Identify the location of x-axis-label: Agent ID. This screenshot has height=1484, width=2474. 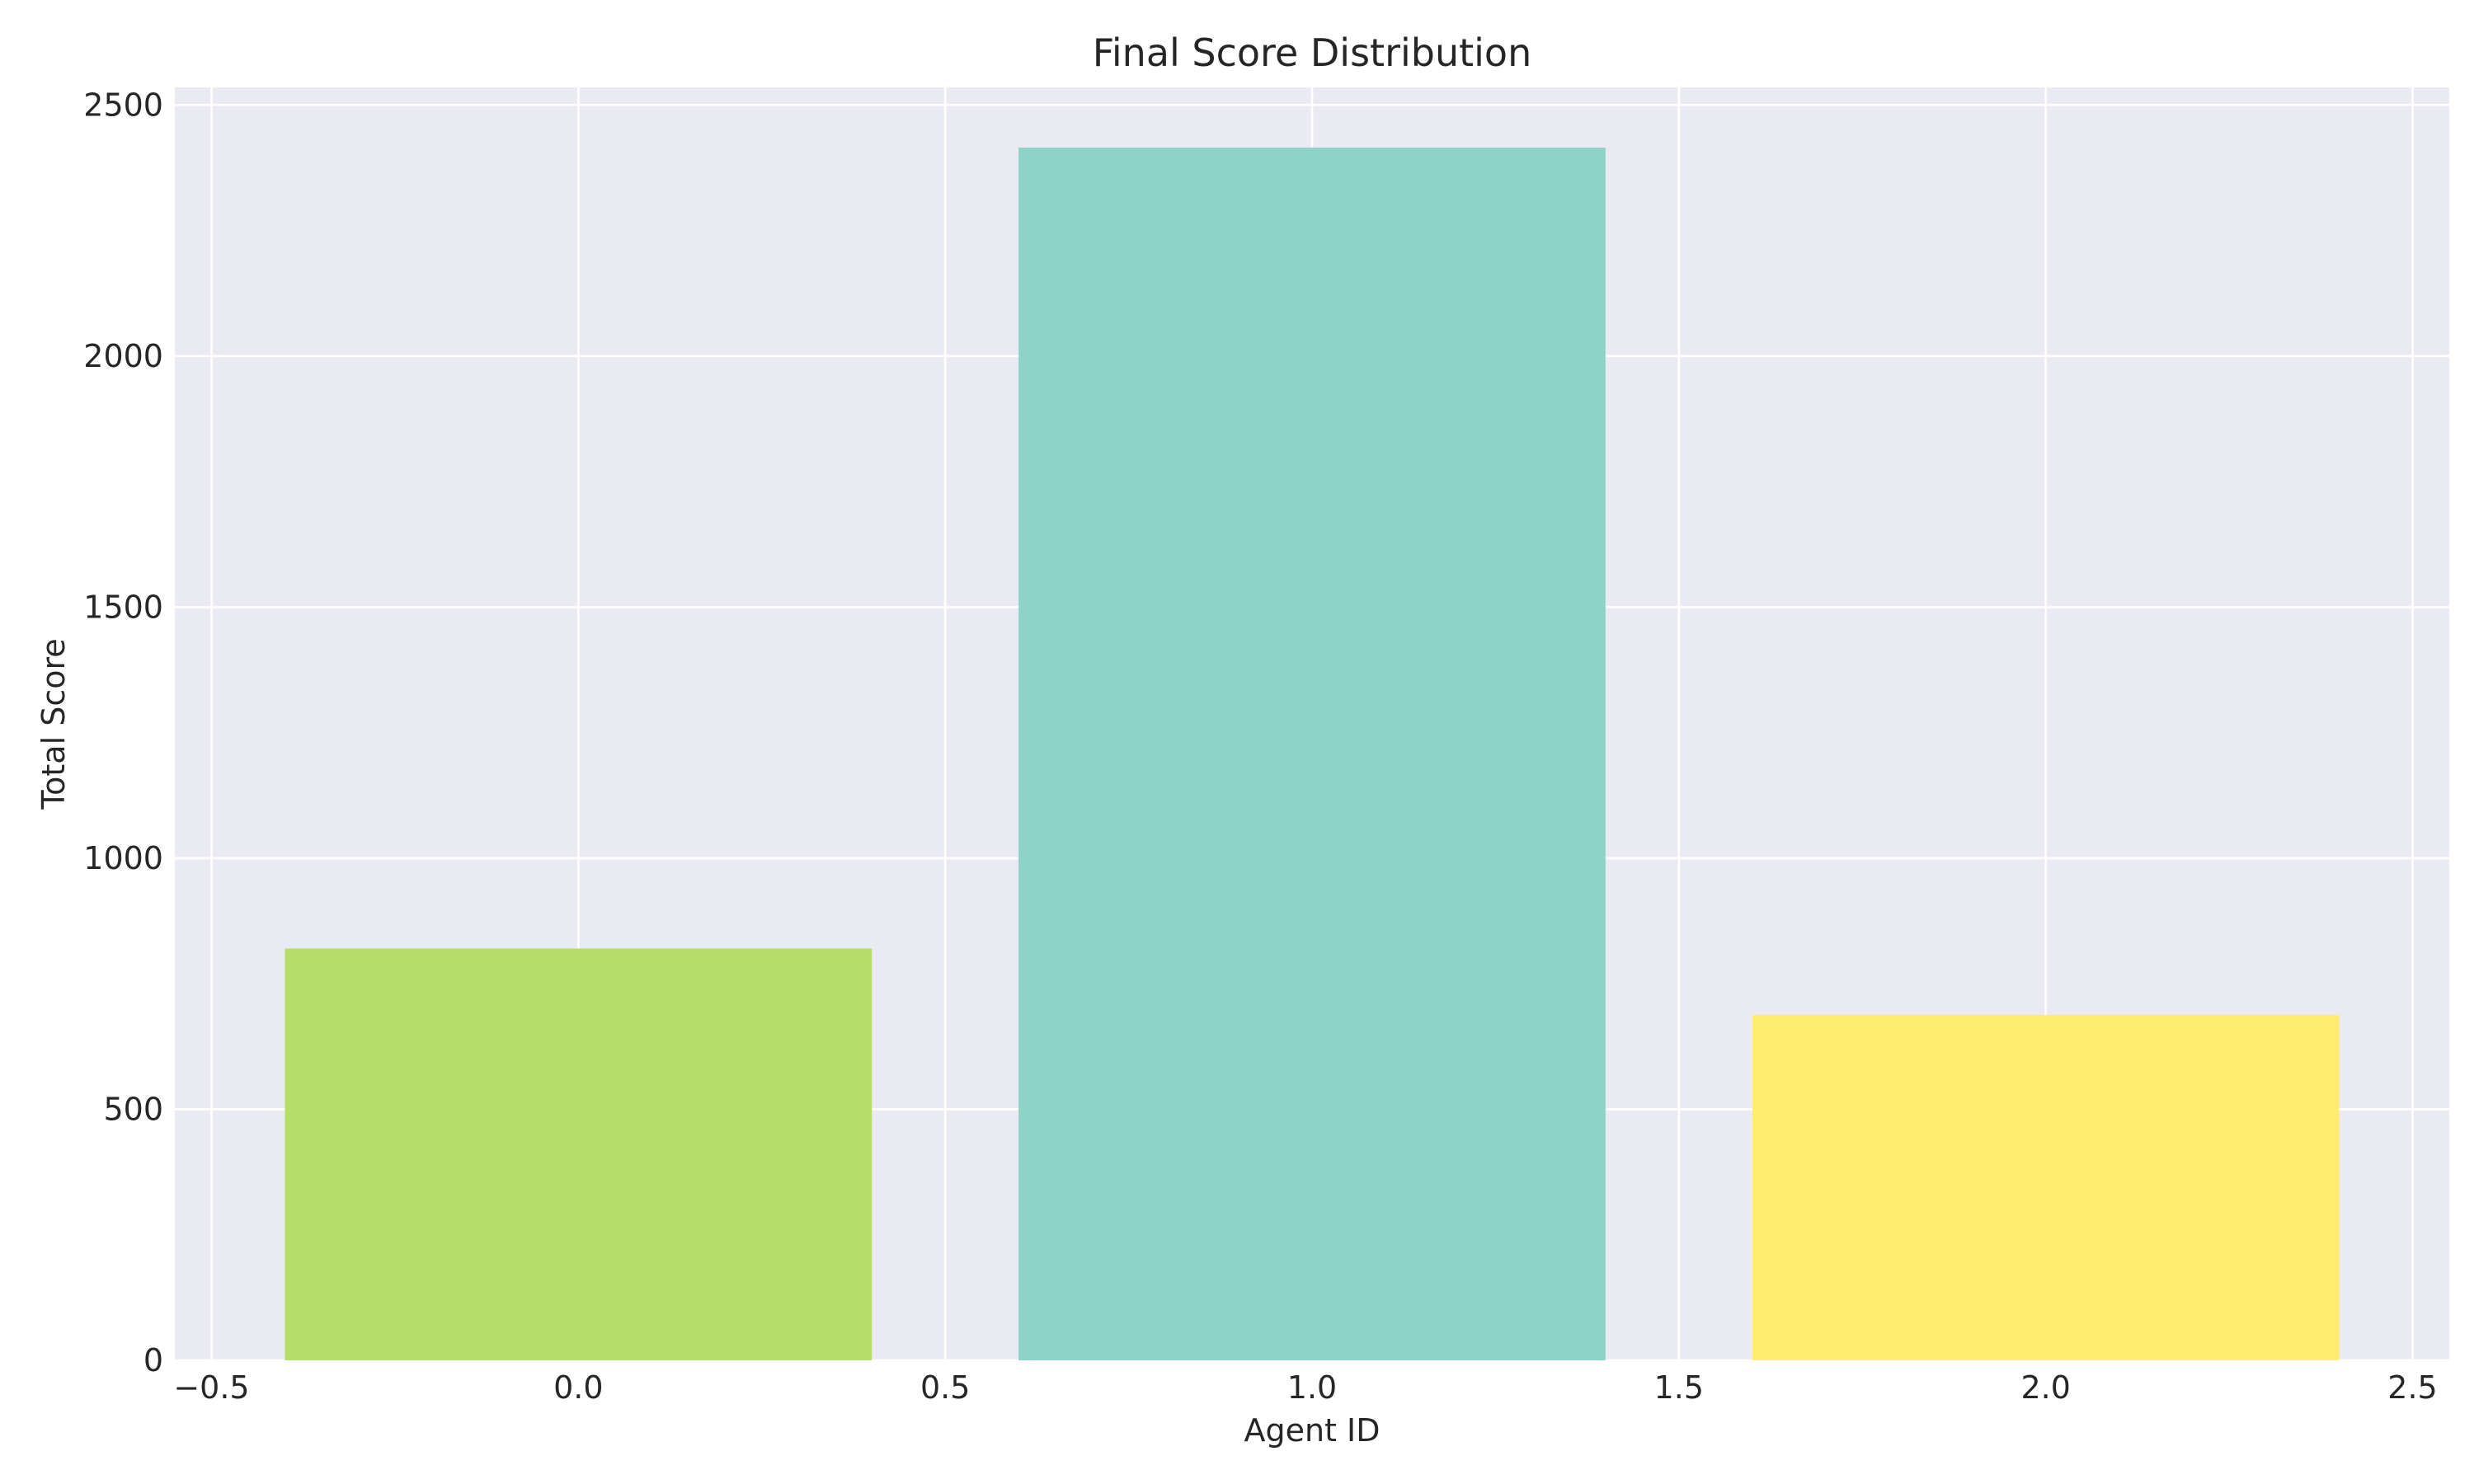
(1312, 1430).